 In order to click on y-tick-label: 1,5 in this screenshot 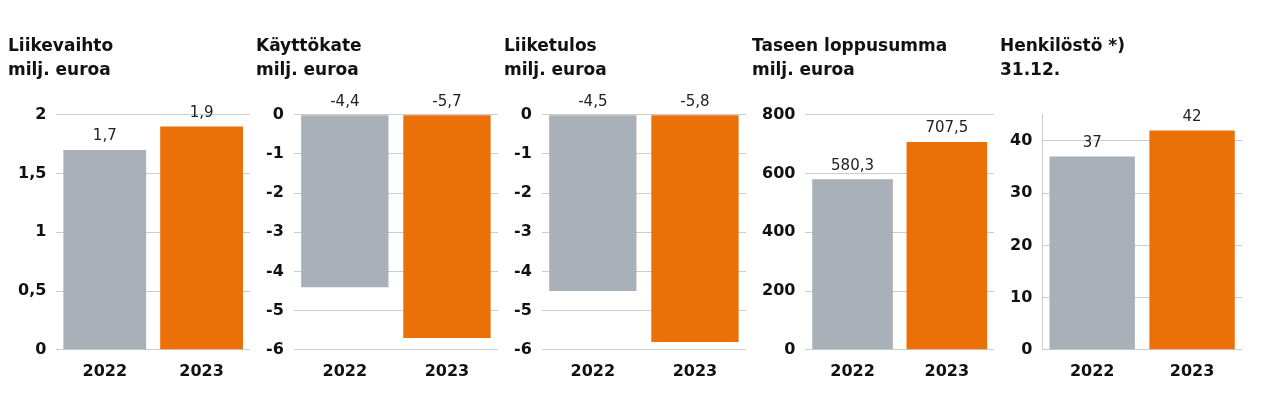, I will do `click(32, 172)`.